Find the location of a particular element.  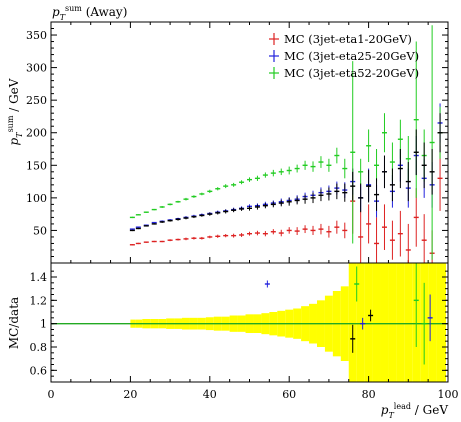

ratio-data-layer is located at coordinates (348, 314).